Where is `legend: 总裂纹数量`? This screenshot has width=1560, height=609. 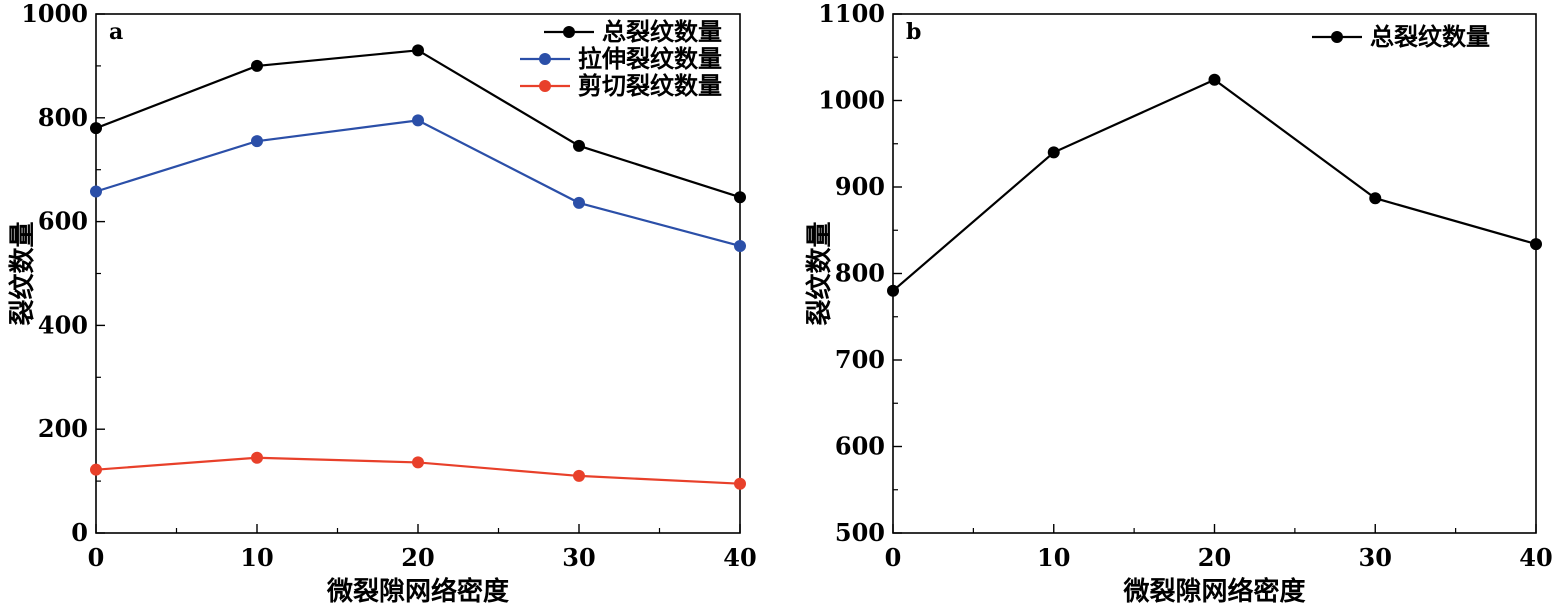
legend: 总裂纹数量 is located at coordinates (1401, 36).